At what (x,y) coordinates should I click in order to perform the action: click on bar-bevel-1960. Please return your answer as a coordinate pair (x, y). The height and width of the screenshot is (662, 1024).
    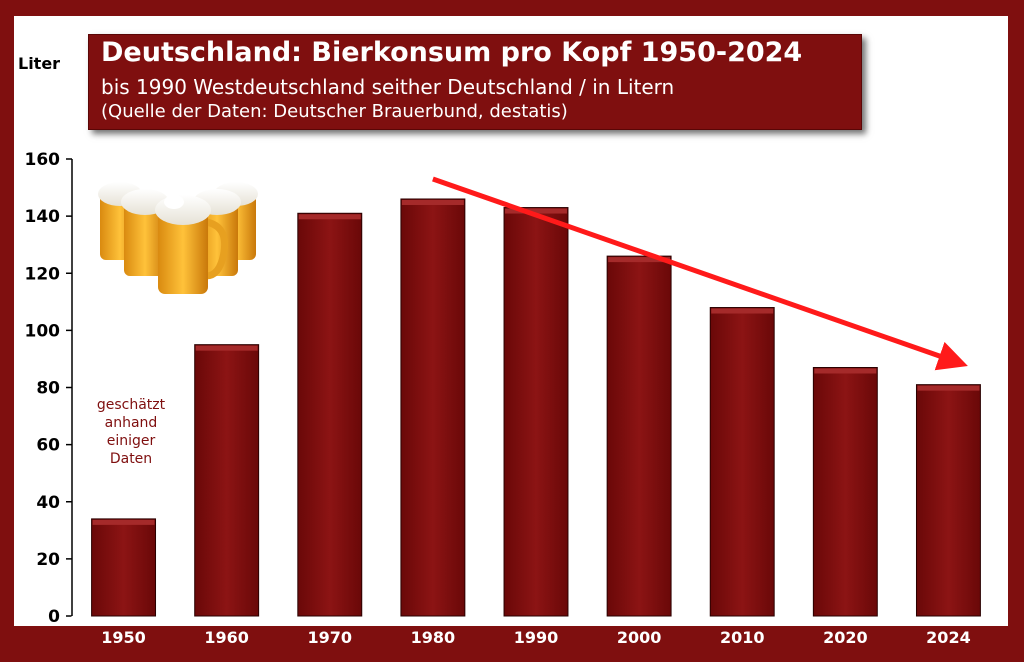
    Looking at the image, I should click on (226, 348).